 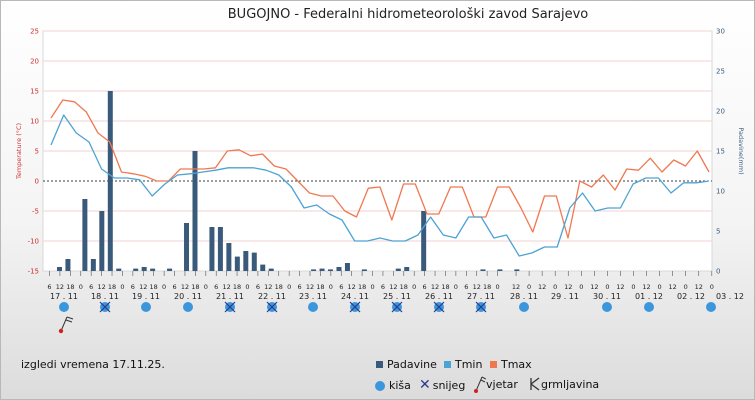 I want to click on y-tick-right: 15, so click(x=720, y=152).